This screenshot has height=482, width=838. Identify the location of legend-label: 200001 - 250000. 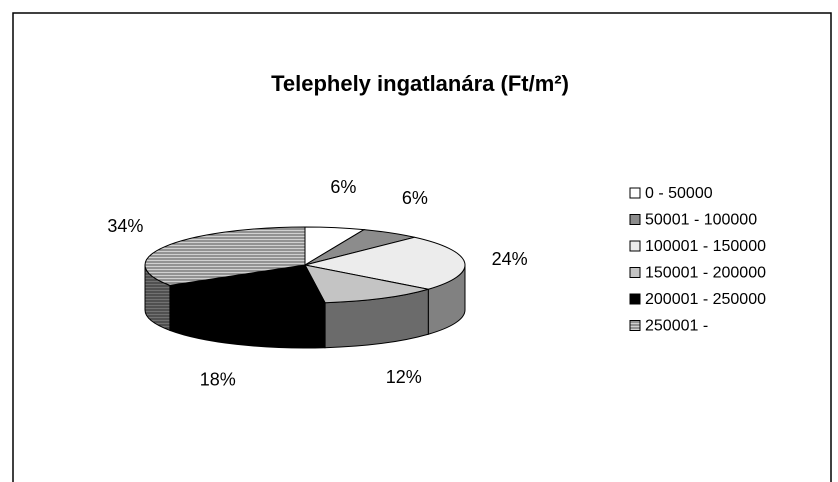
(705, 299).